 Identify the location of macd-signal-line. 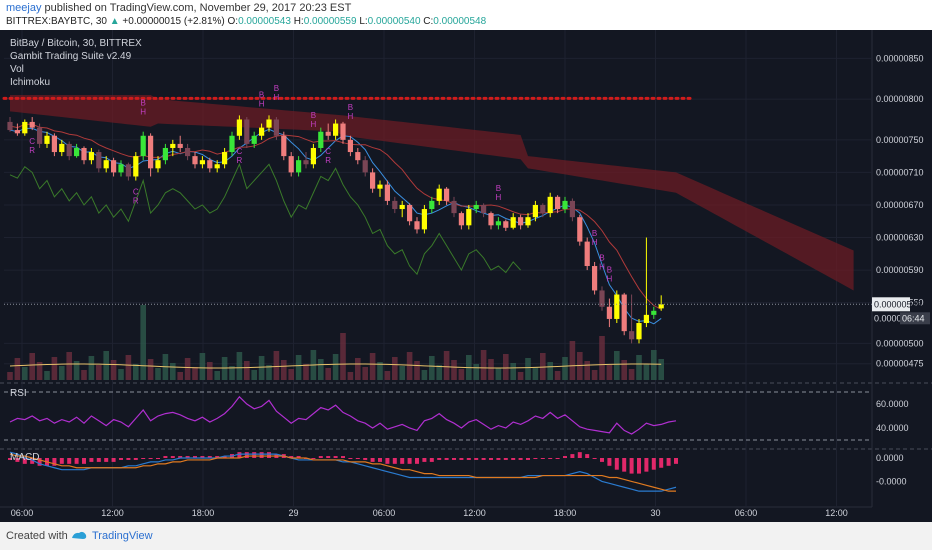
(342, 472).